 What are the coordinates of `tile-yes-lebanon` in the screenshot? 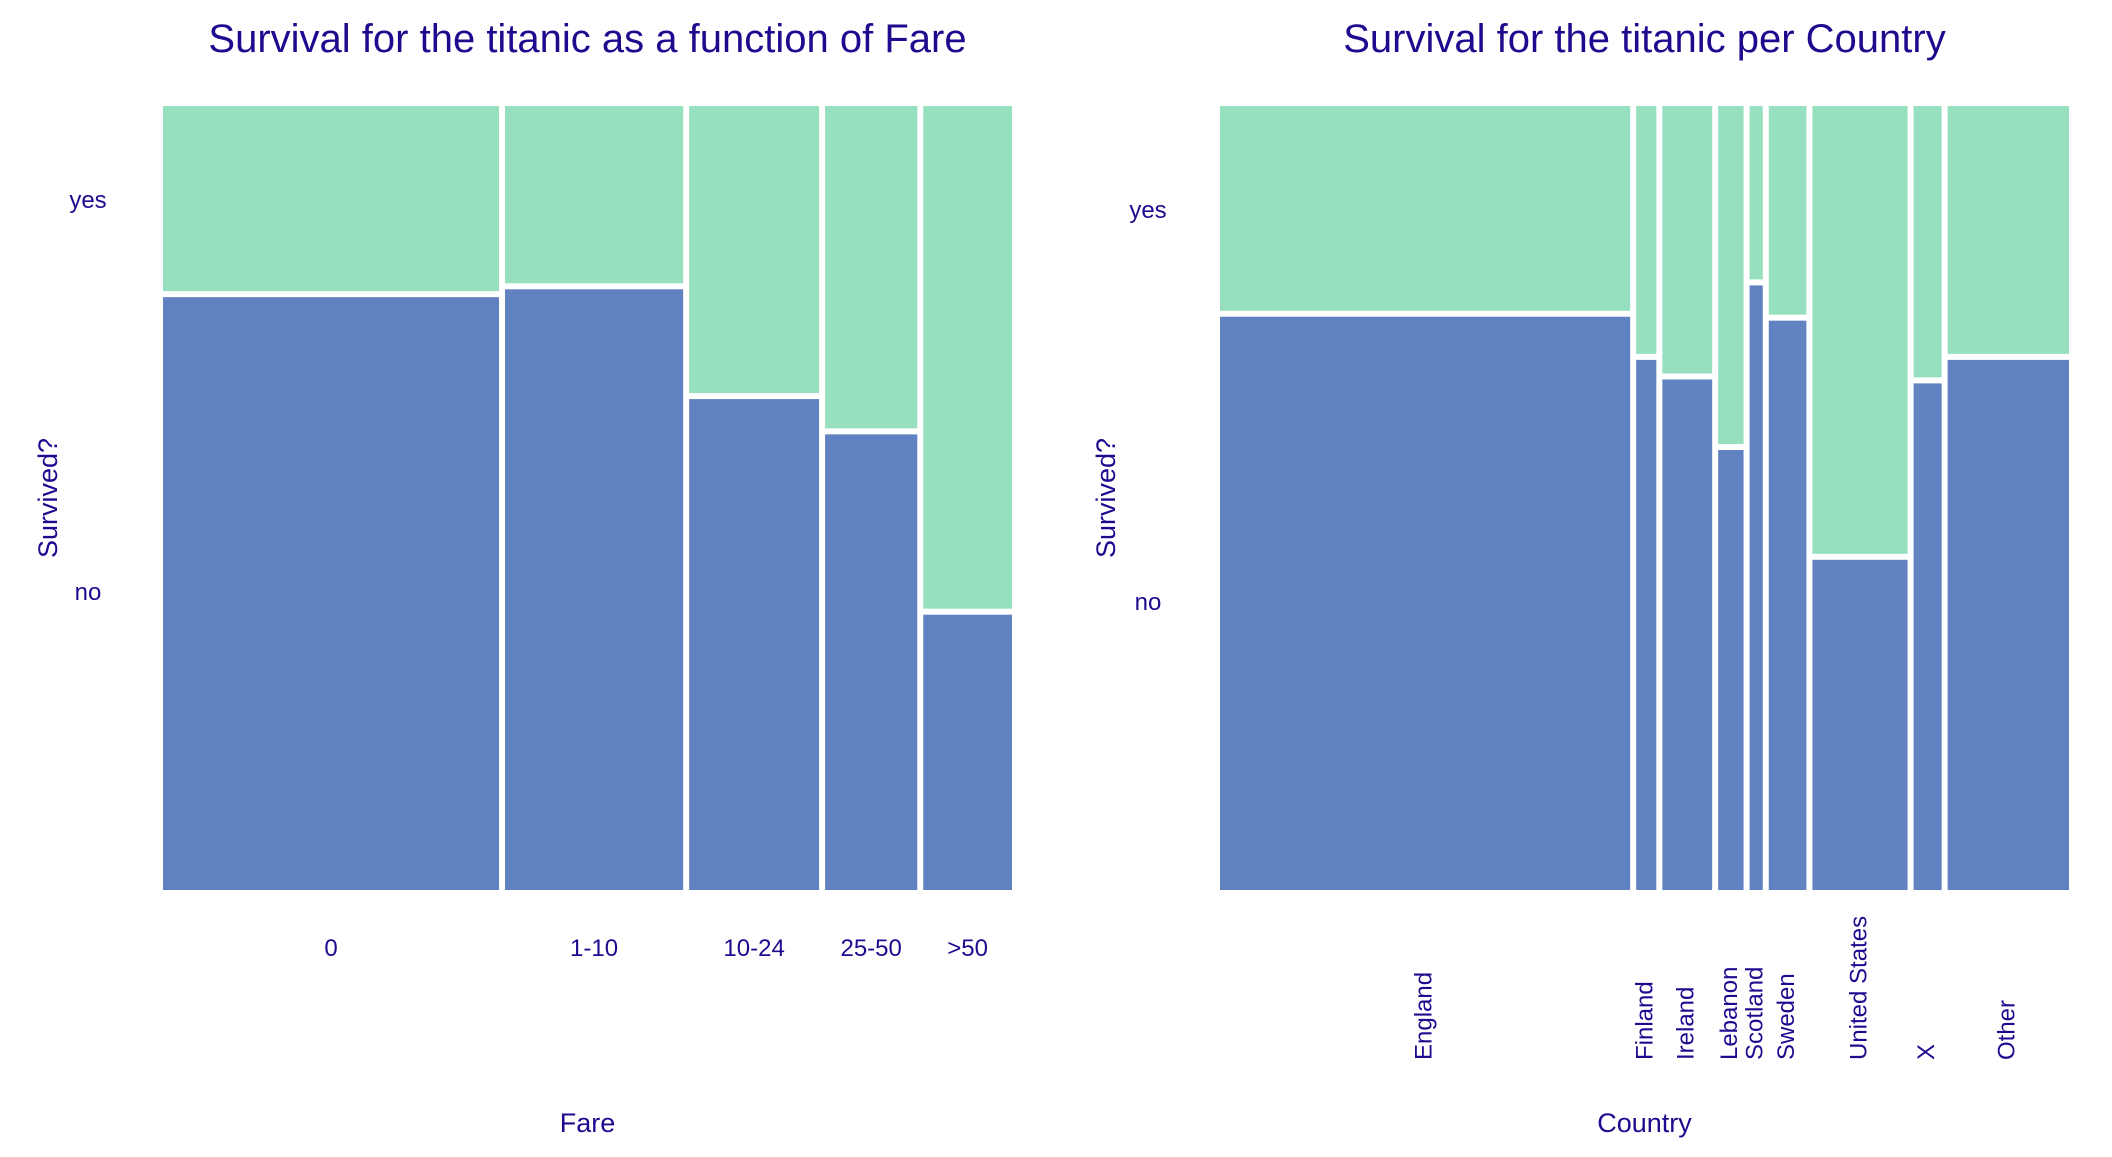 It's located at (1731, 275).